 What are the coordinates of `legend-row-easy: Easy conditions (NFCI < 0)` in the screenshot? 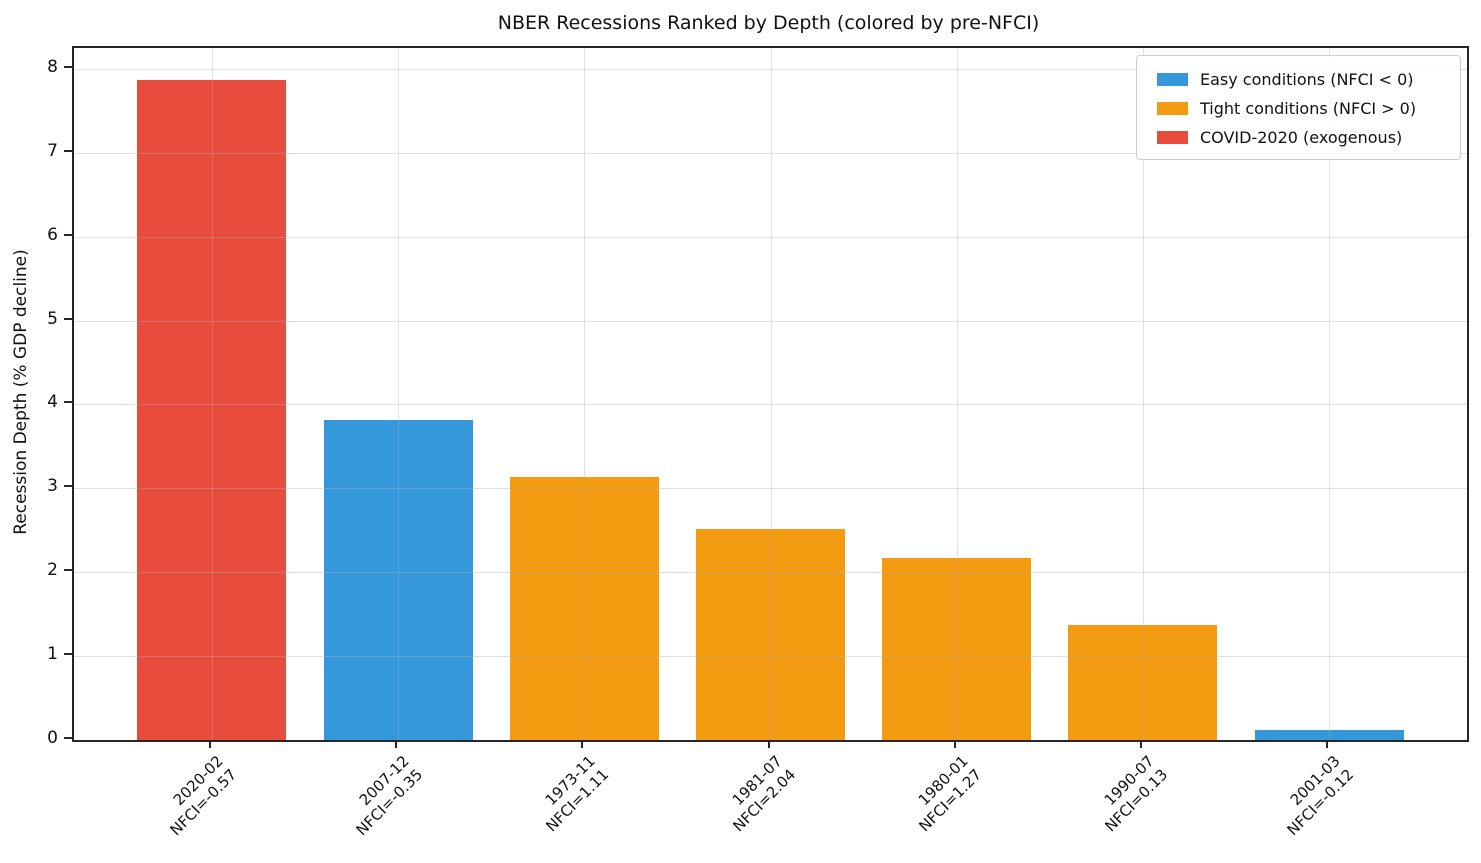 It's located at (1298, 79).